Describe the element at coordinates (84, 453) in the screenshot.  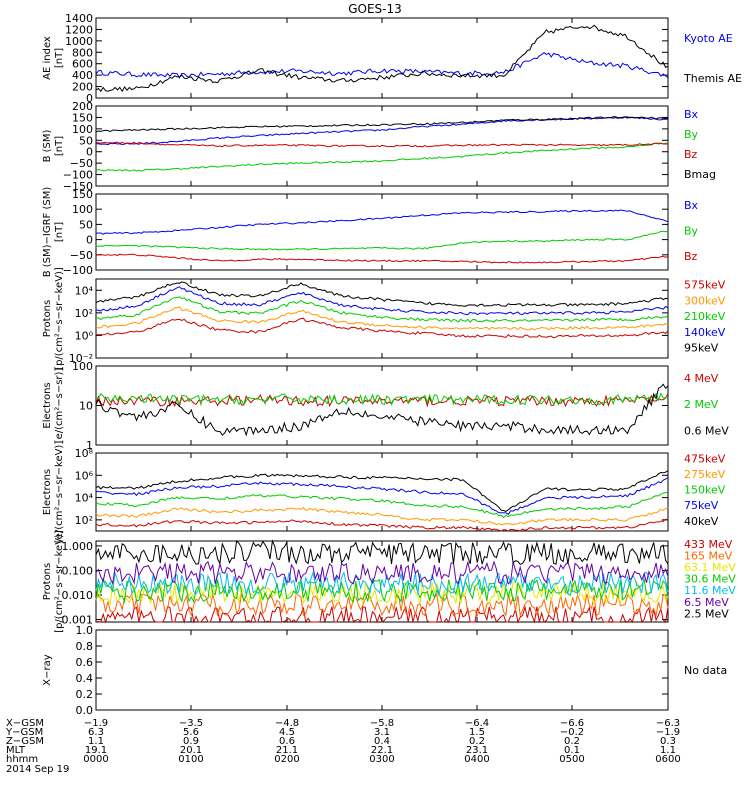
I see `y-tick-label: 10⁸` at that location.